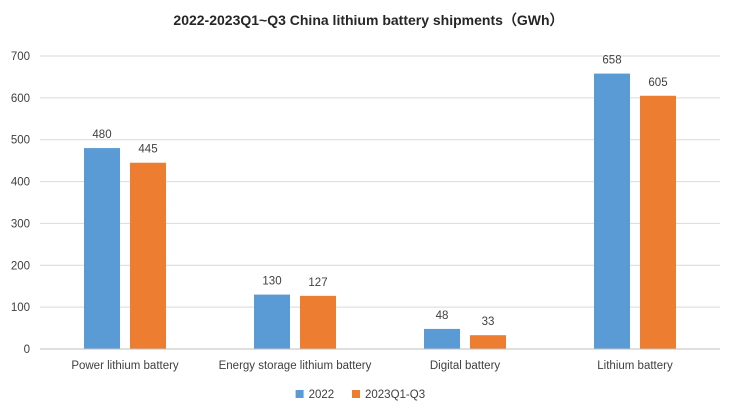  I want to click on x-category-label: Energy storage lithium battery, so click(295, 366).